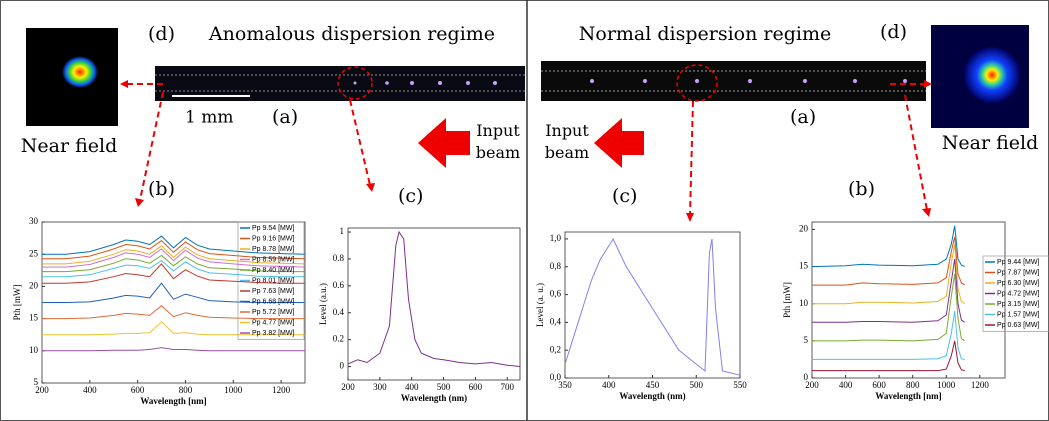  Describe the element at coordinates (653, 385) in the screenshot. I see `x-tick-label: 450` at that location.